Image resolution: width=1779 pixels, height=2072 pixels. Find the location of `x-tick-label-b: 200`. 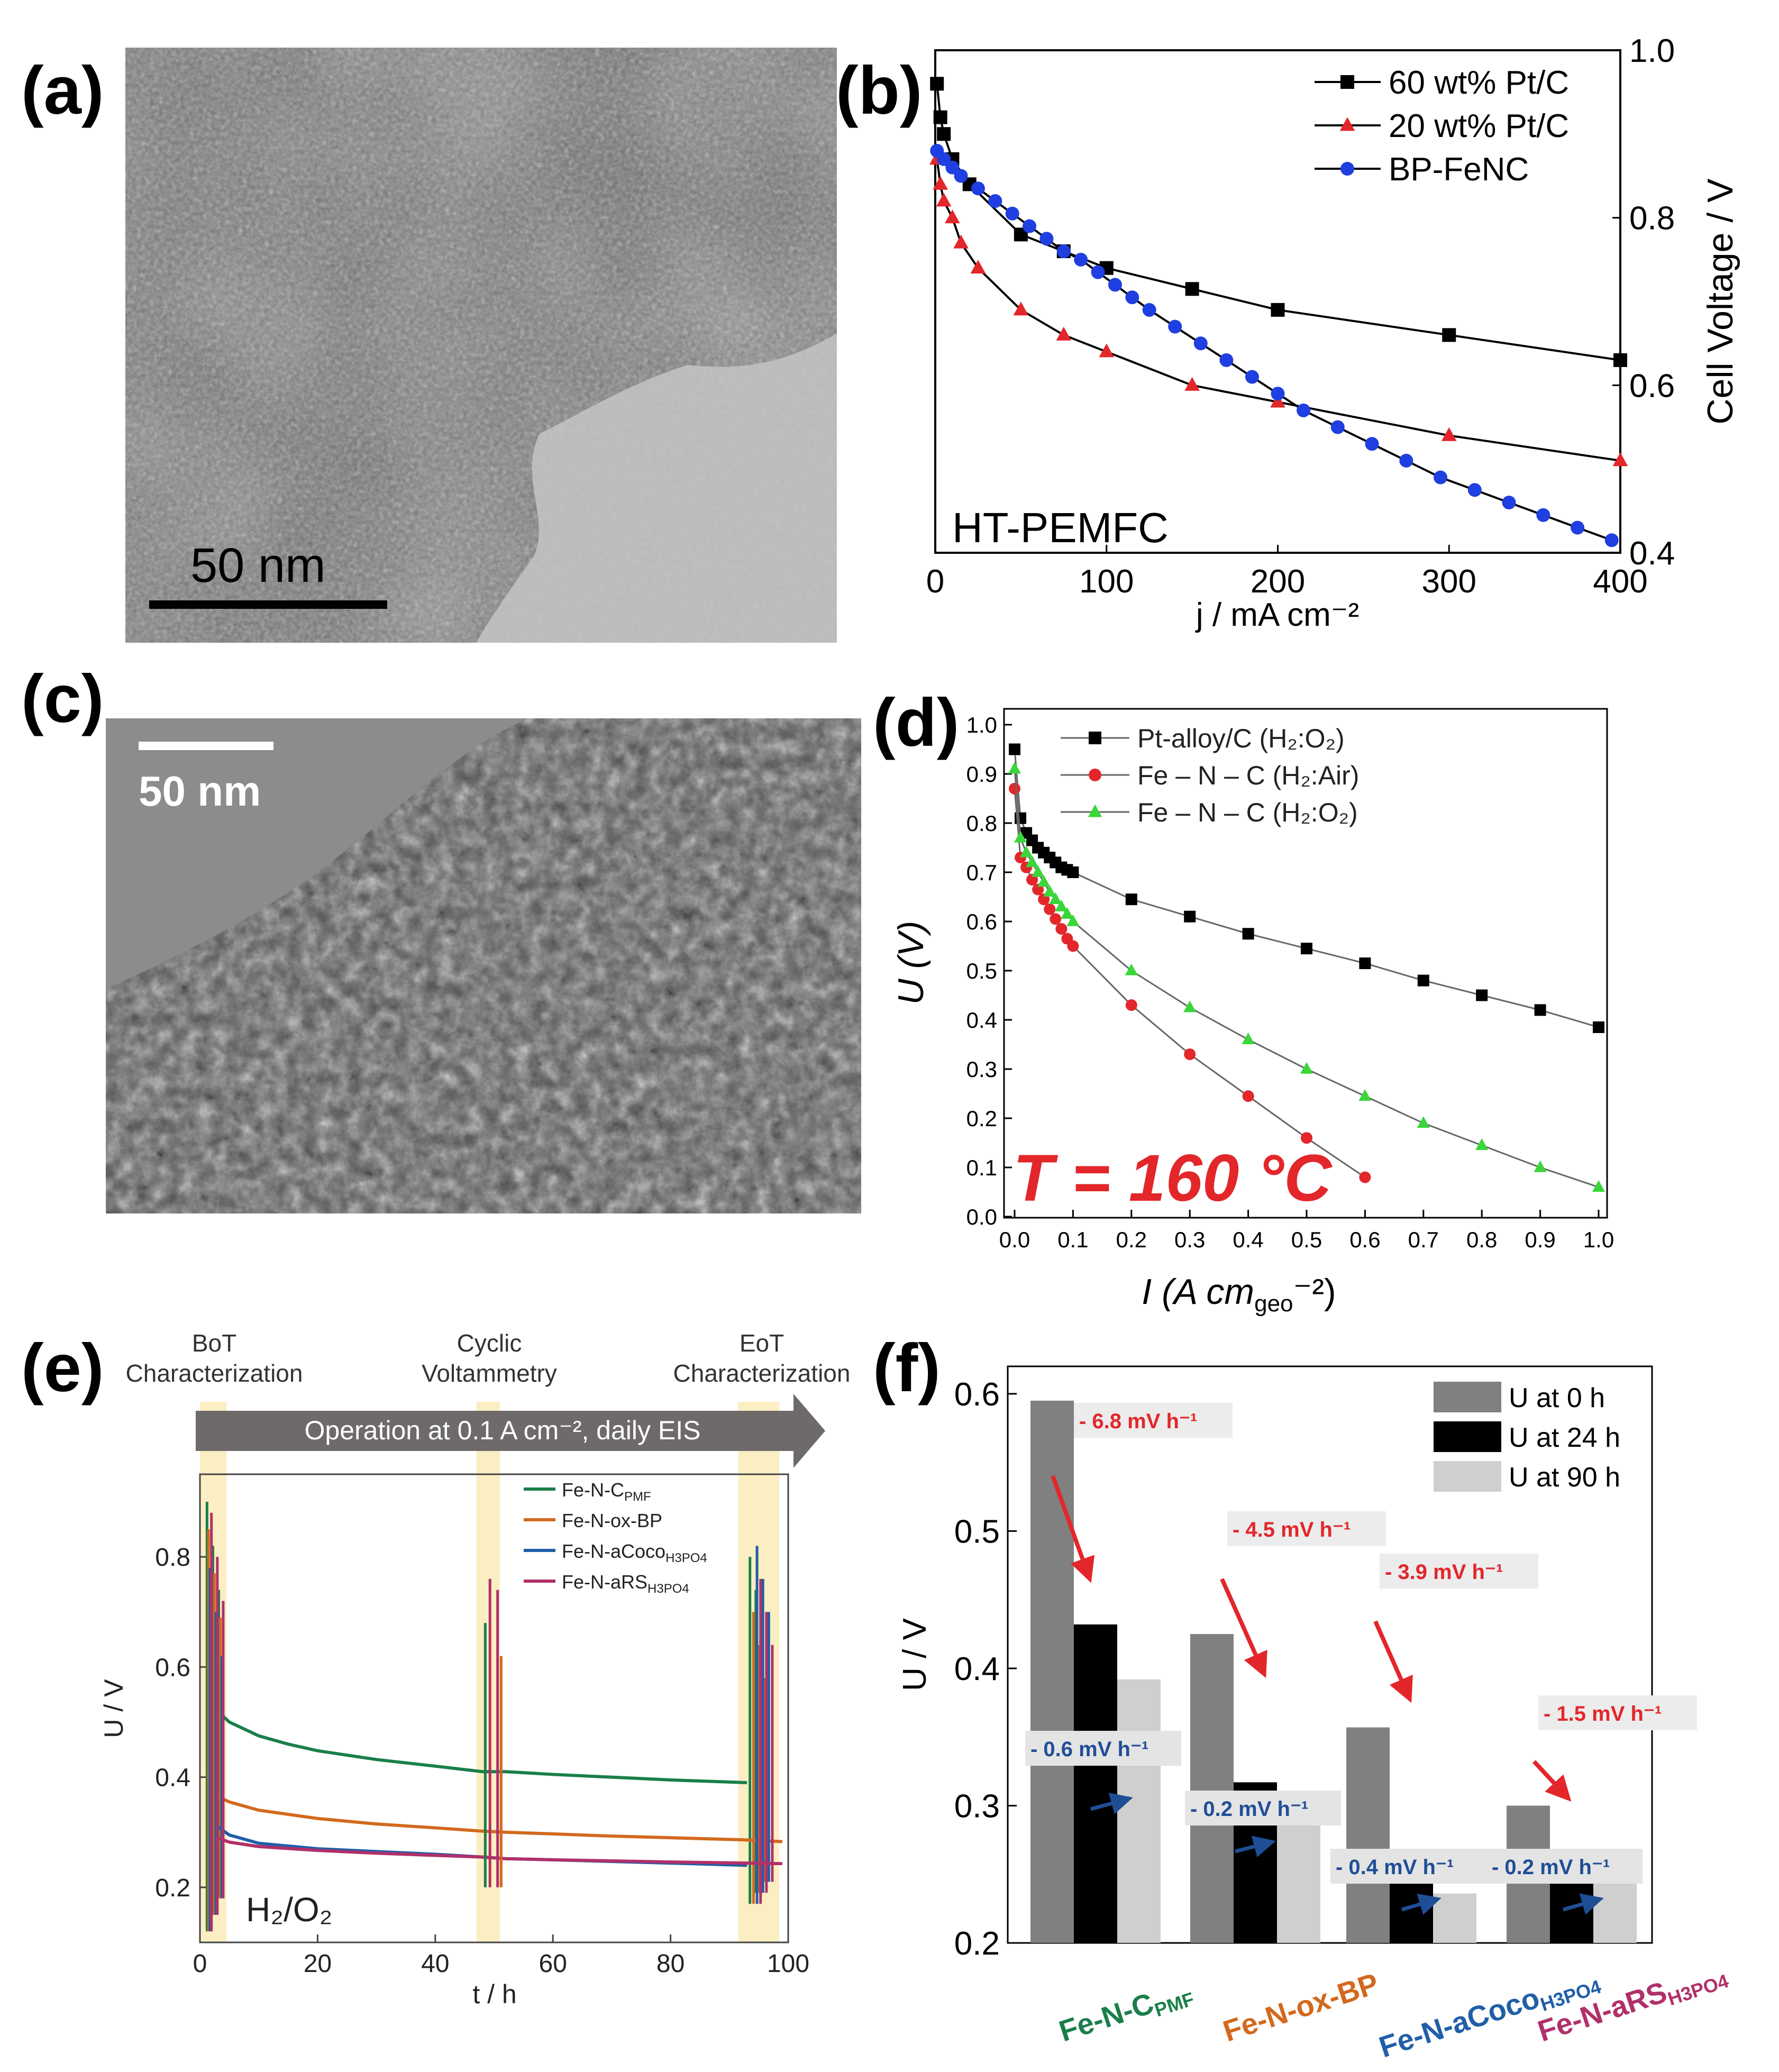

x-tick-label-b: 200 is located at coordinates (1278, 582).